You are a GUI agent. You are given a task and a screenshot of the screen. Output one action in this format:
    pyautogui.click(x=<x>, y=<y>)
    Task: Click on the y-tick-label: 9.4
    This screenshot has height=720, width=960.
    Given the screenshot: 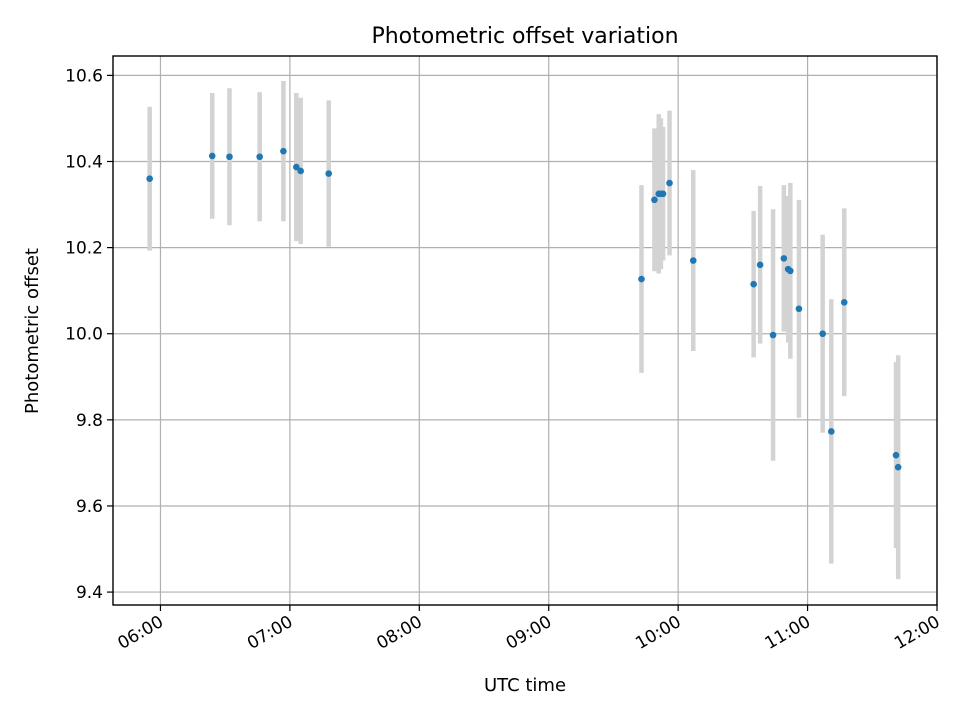 What is the action you would take?
    pyautogui.click(x=89, y=593)
    